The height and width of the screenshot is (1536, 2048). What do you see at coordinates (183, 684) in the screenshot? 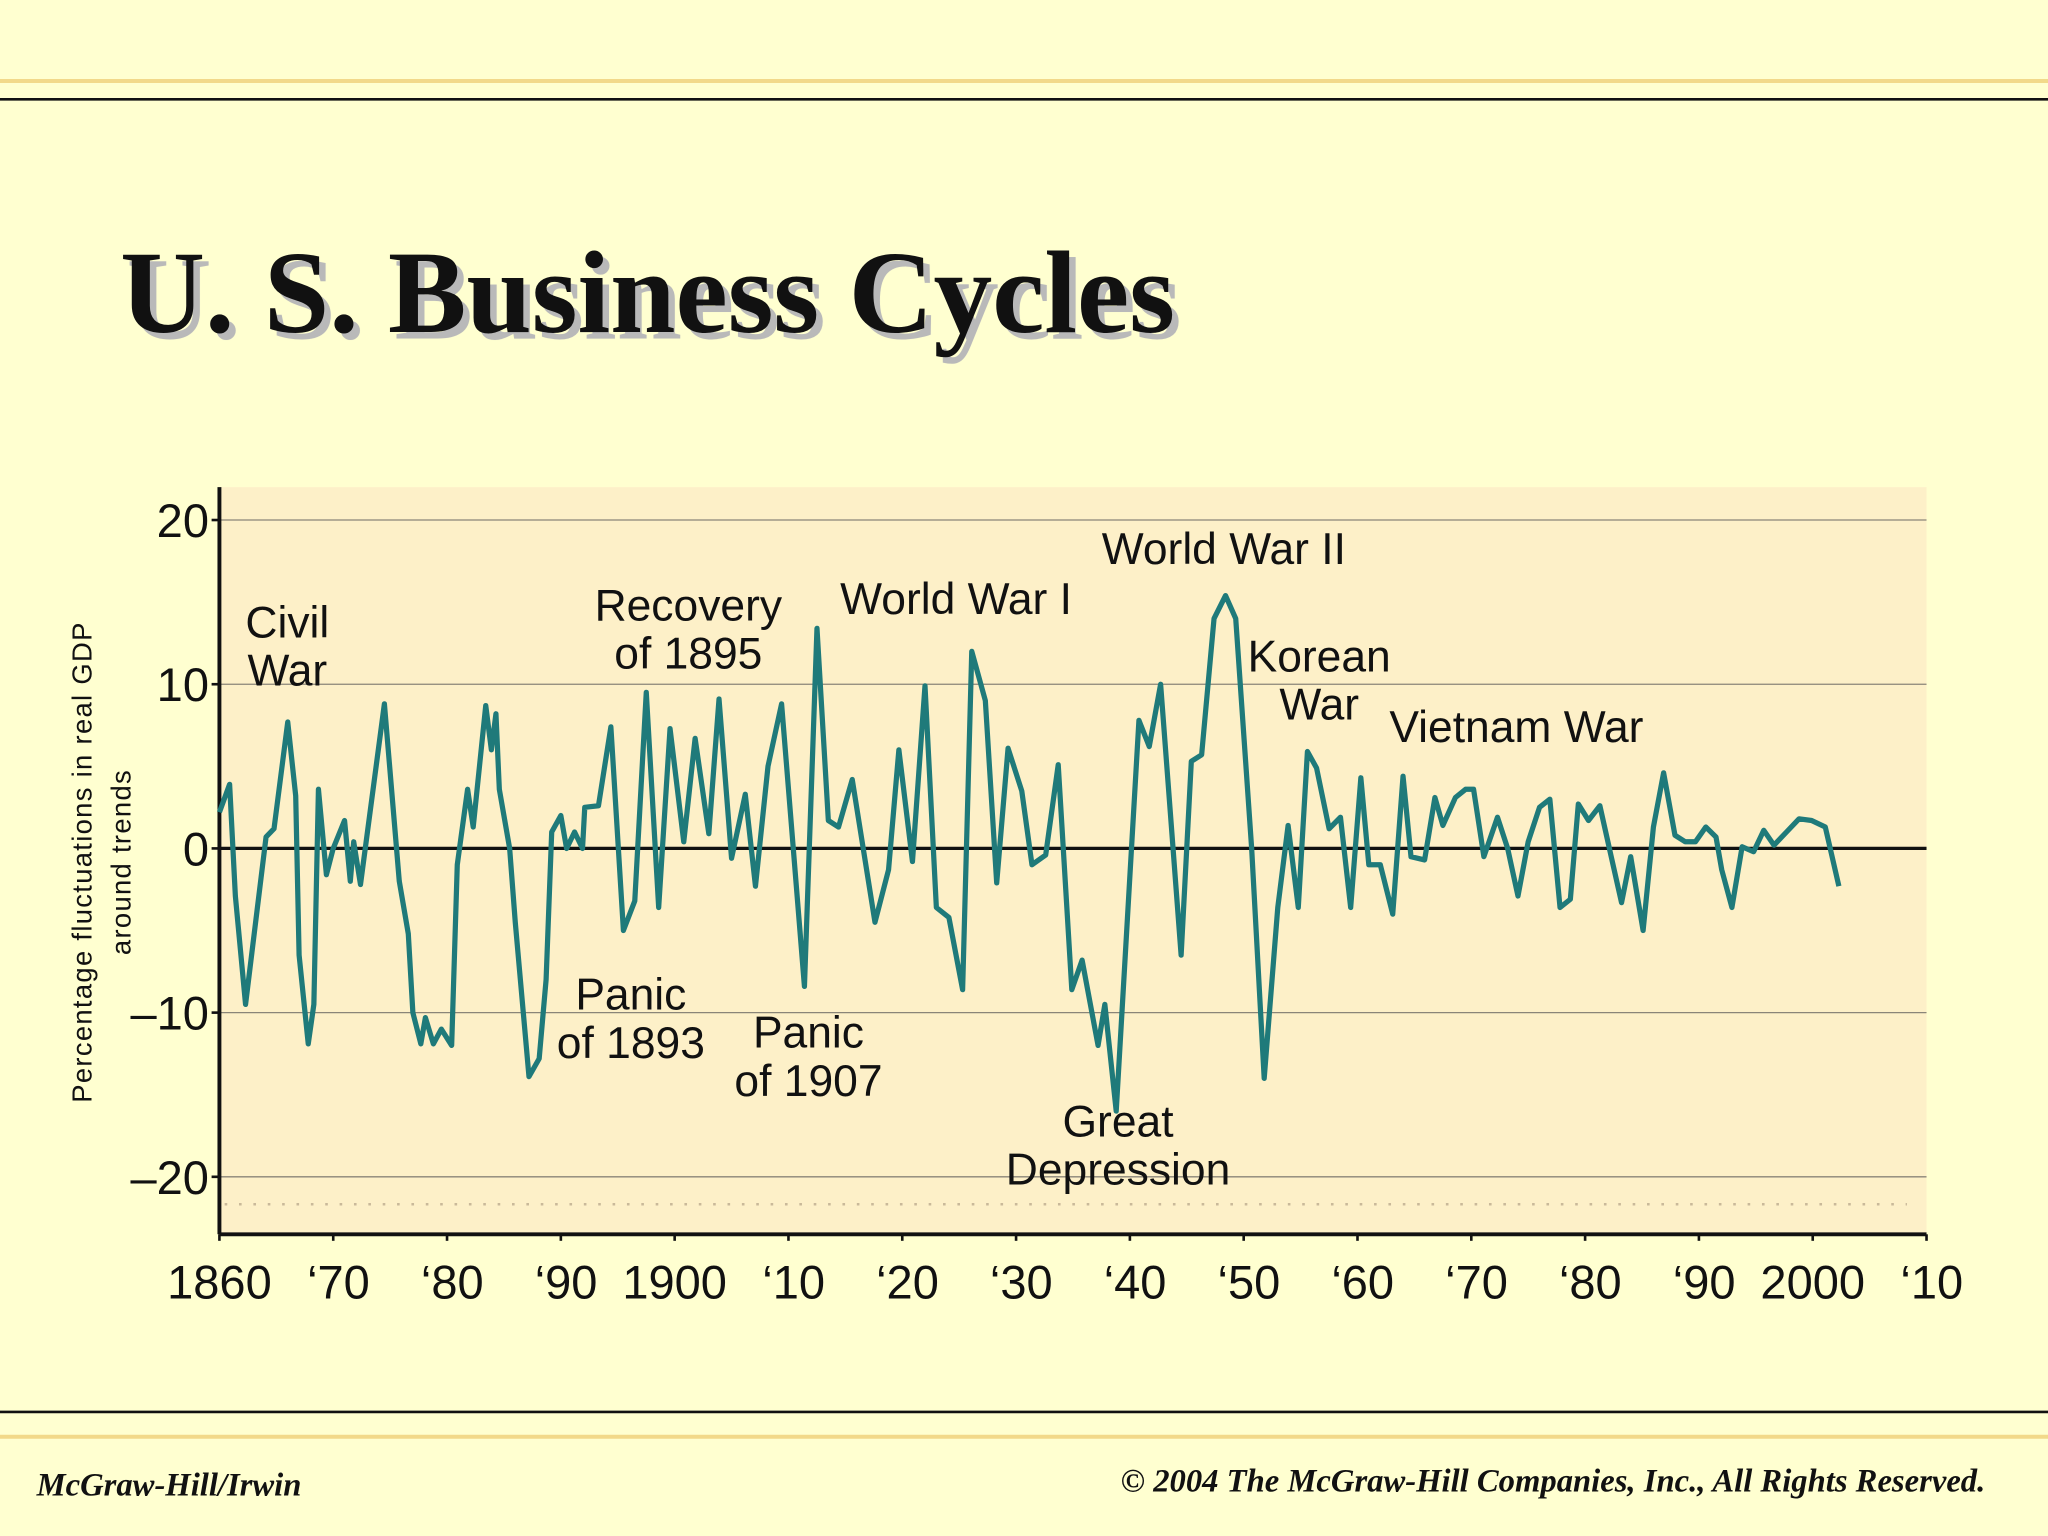
I see `y-tick-label: 10` at bounding box center [183, 684].